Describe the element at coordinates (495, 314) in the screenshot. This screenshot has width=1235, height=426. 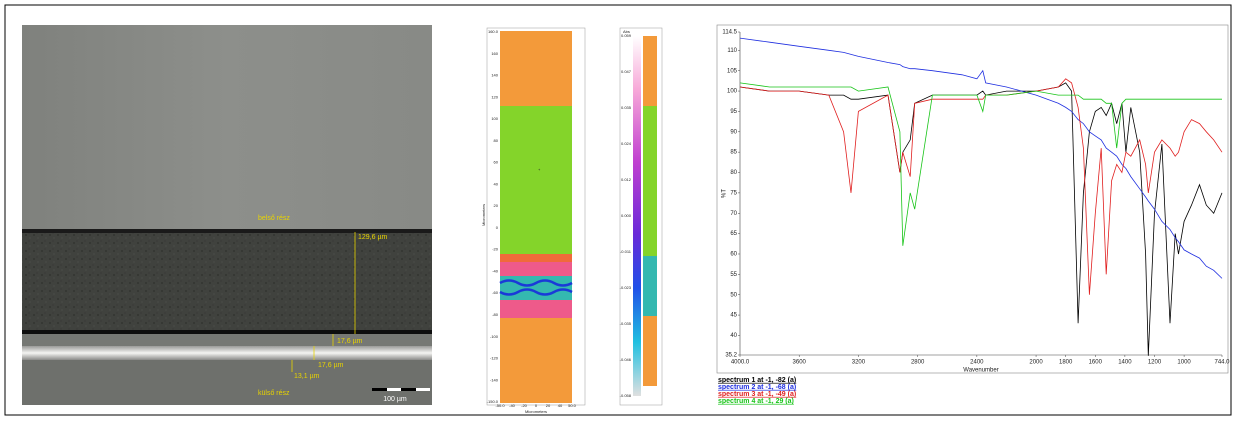
I see `map-y-tick: -80` at that location.